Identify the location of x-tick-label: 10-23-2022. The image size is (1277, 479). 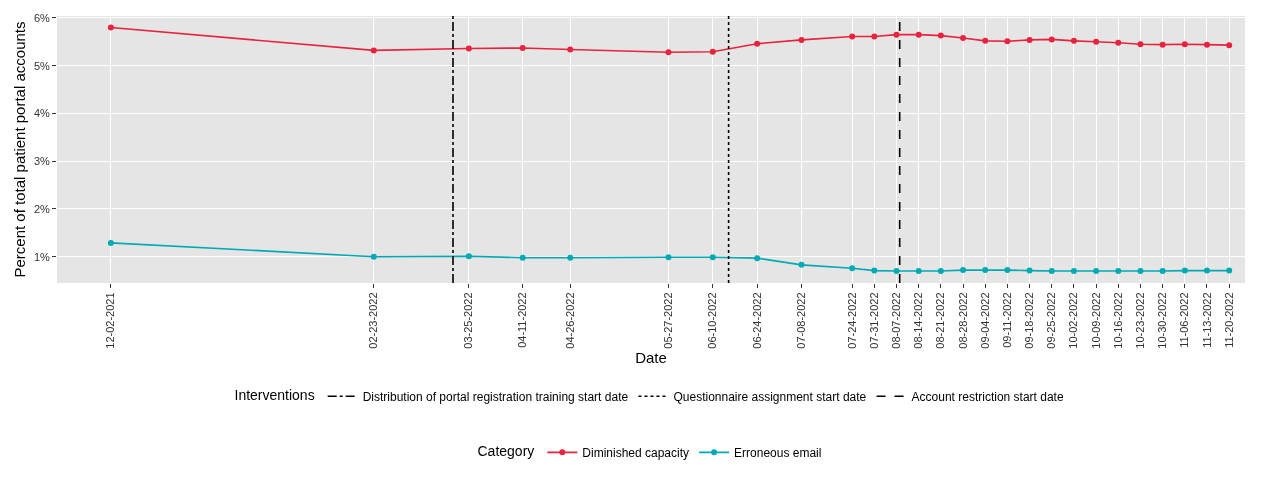
(1140, 320).